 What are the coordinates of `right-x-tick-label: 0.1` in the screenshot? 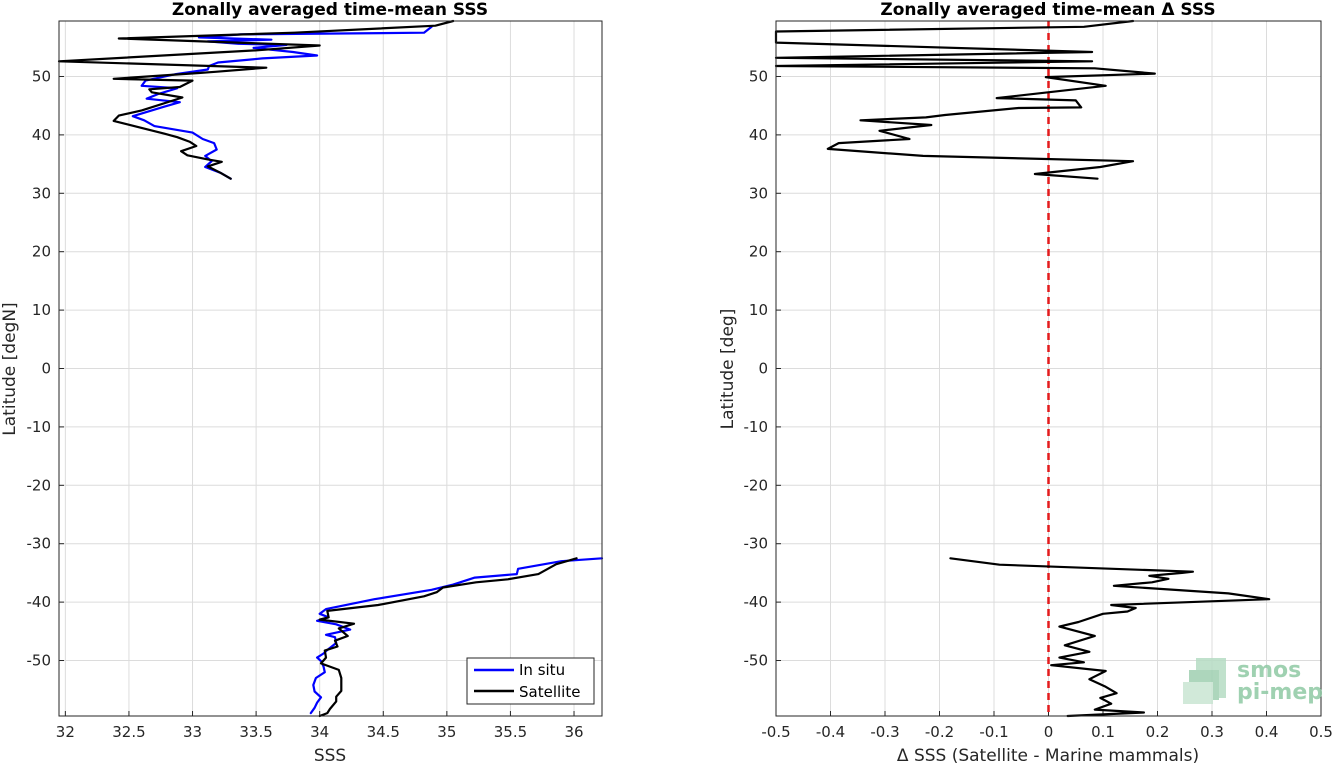 It's located at (1103, 732).